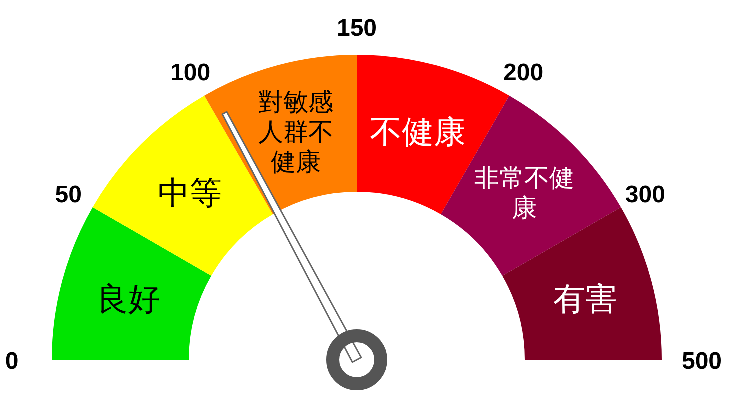 The height and width of the screenshot is (402, 752). Describe the element at coordinates (68, 194) in the screenshot. I see `text: 50` at that location.